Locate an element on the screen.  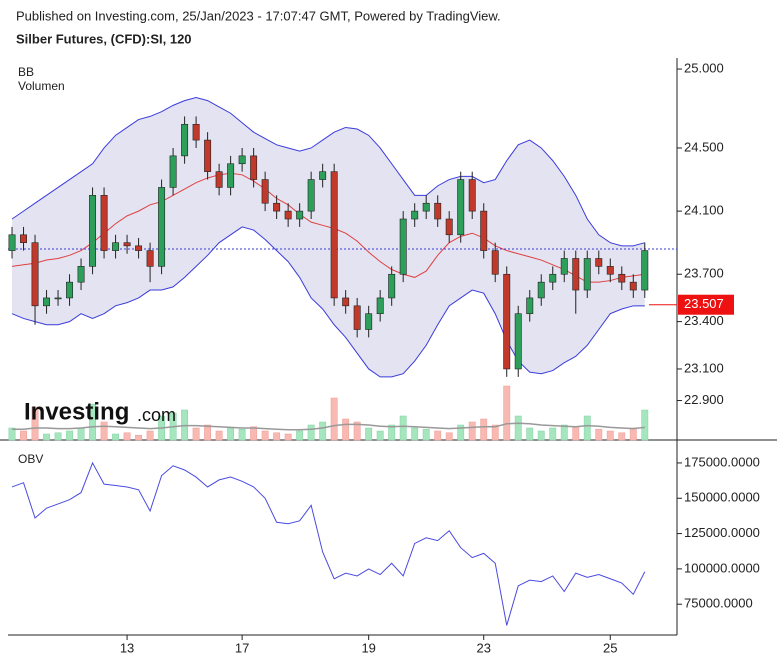
y-tick-label: 23.100 is located at coordinates (704, 367).